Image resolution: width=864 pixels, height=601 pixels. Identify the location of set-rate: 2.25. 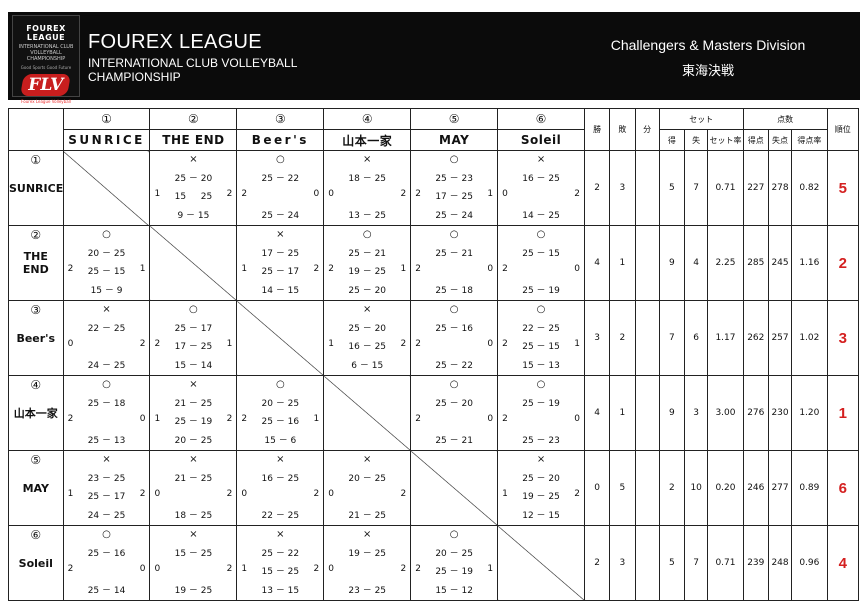
(725, 263).